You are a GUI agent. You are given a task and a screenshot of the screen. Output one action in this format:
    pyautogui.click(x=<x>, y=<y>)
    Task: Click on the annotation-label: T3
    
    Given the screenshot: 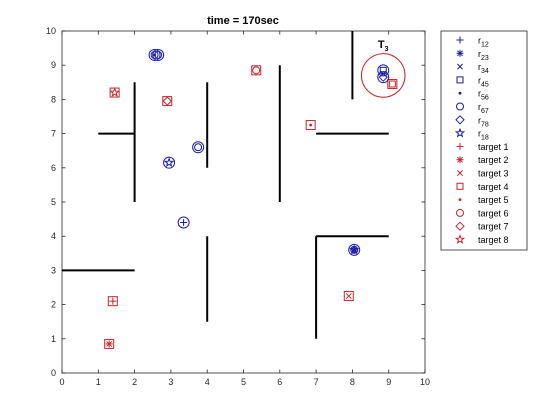 What is the action you would take?
    pyautogui.click(x=383, y=46)
    